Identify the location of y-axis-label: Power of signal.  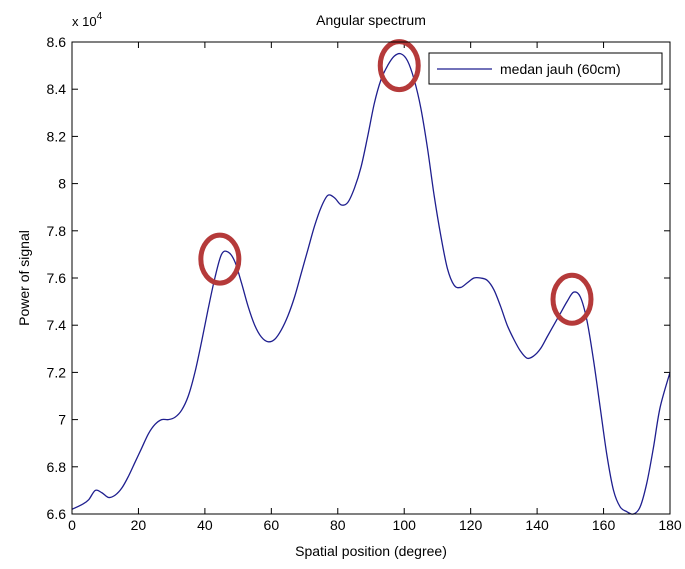
(24, 278).